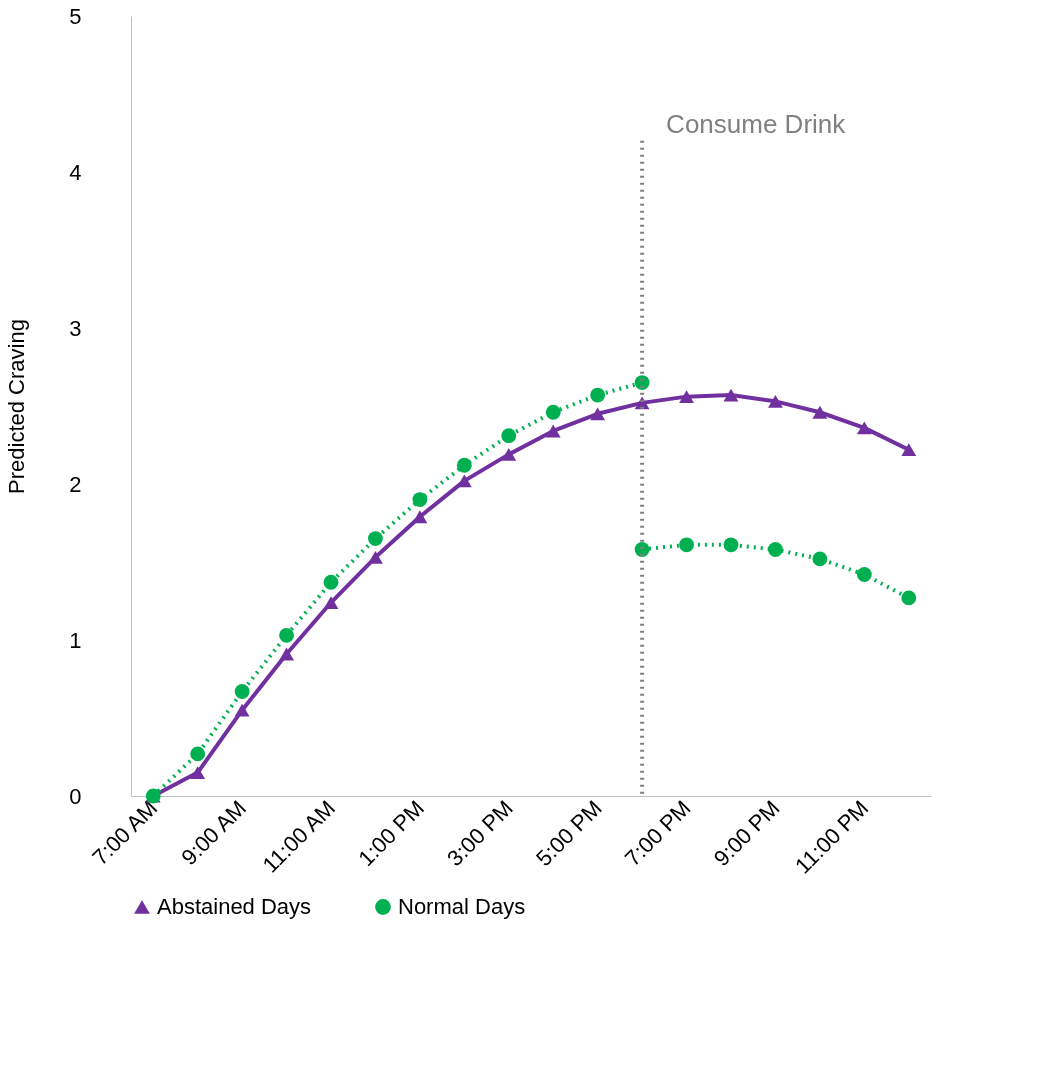  What do you see at coordinates (569, 833) in the screenshot?
I see `x-tick-label: 5:00 PM` at bounding box center [569, 833].